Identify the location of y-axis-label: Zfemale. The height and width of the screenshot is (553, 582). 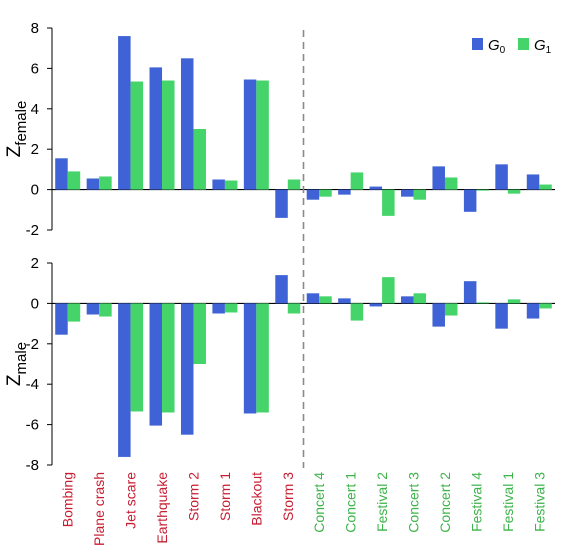
(17, 129).